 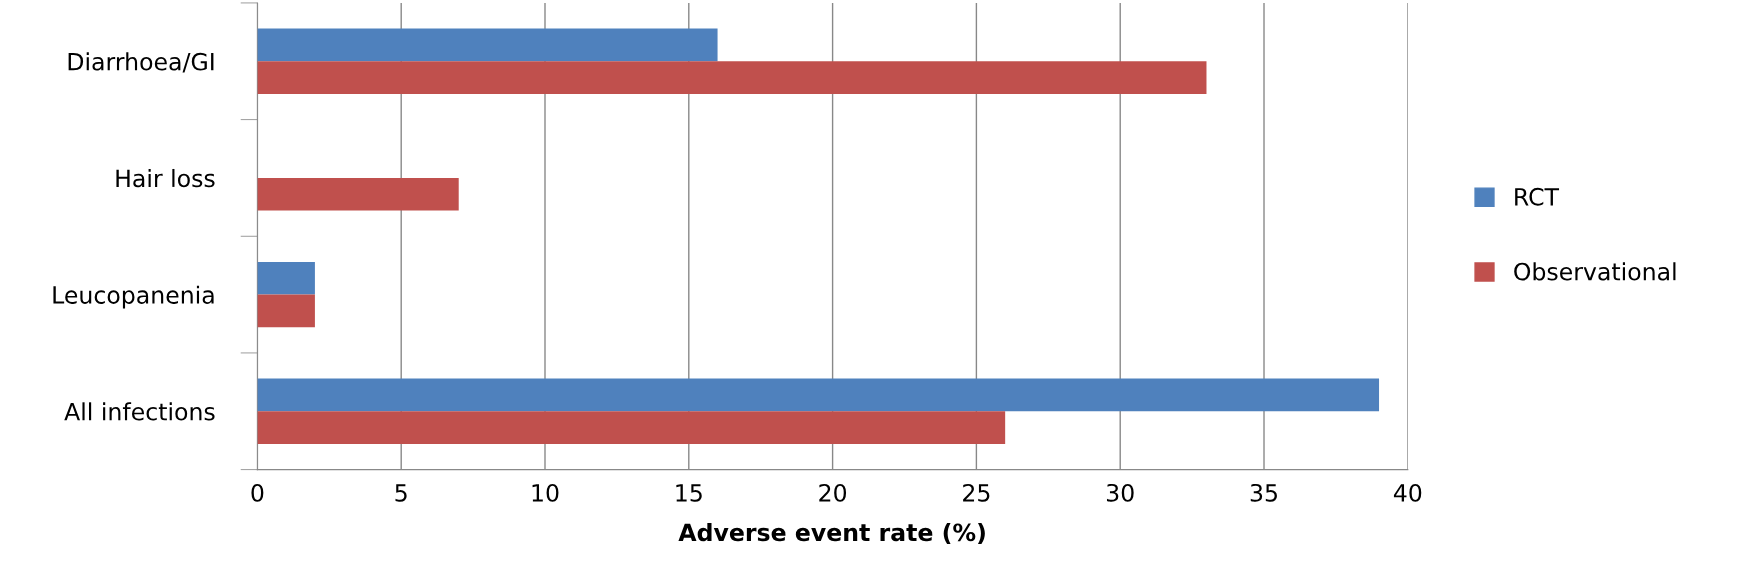 What do you see at coordinates (165, 178) in the screenshot?
I see `y-tick-label: Hair loss` at bounding box center [165, 178].